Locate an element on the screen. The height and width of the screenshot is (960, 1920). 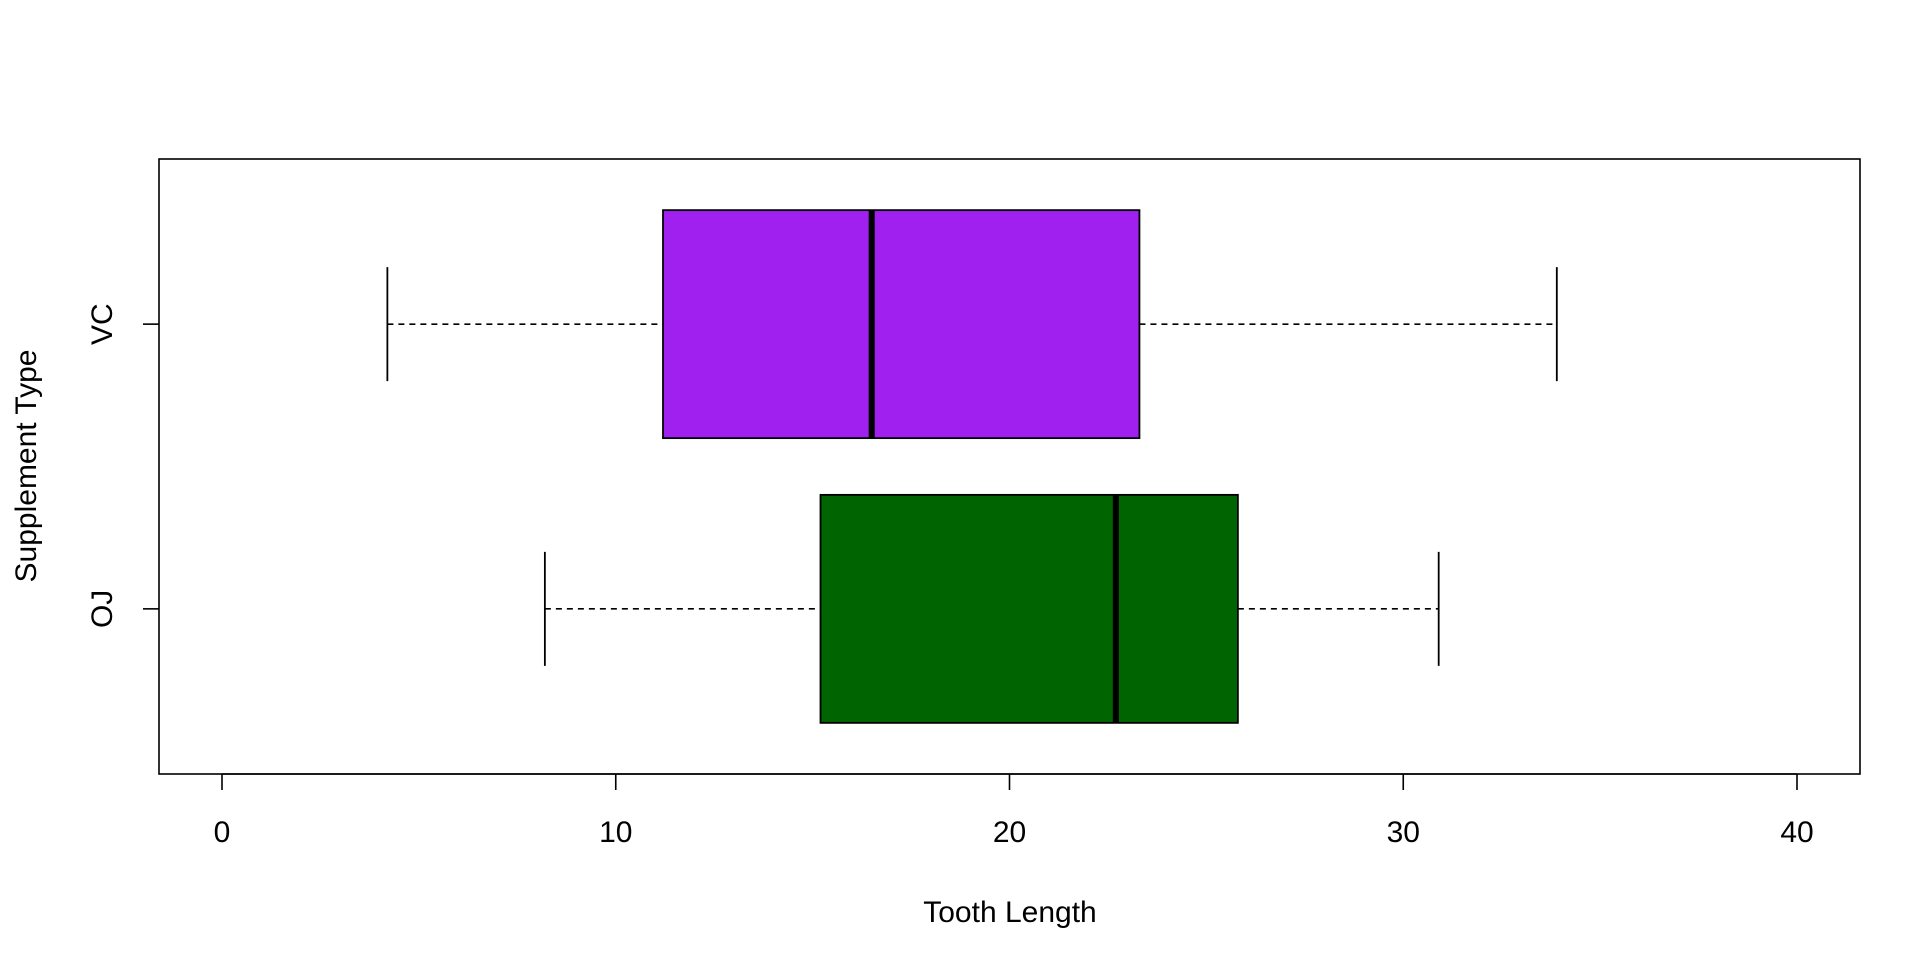
x-tick-label: 40 is located at coordinates (1796, 832).